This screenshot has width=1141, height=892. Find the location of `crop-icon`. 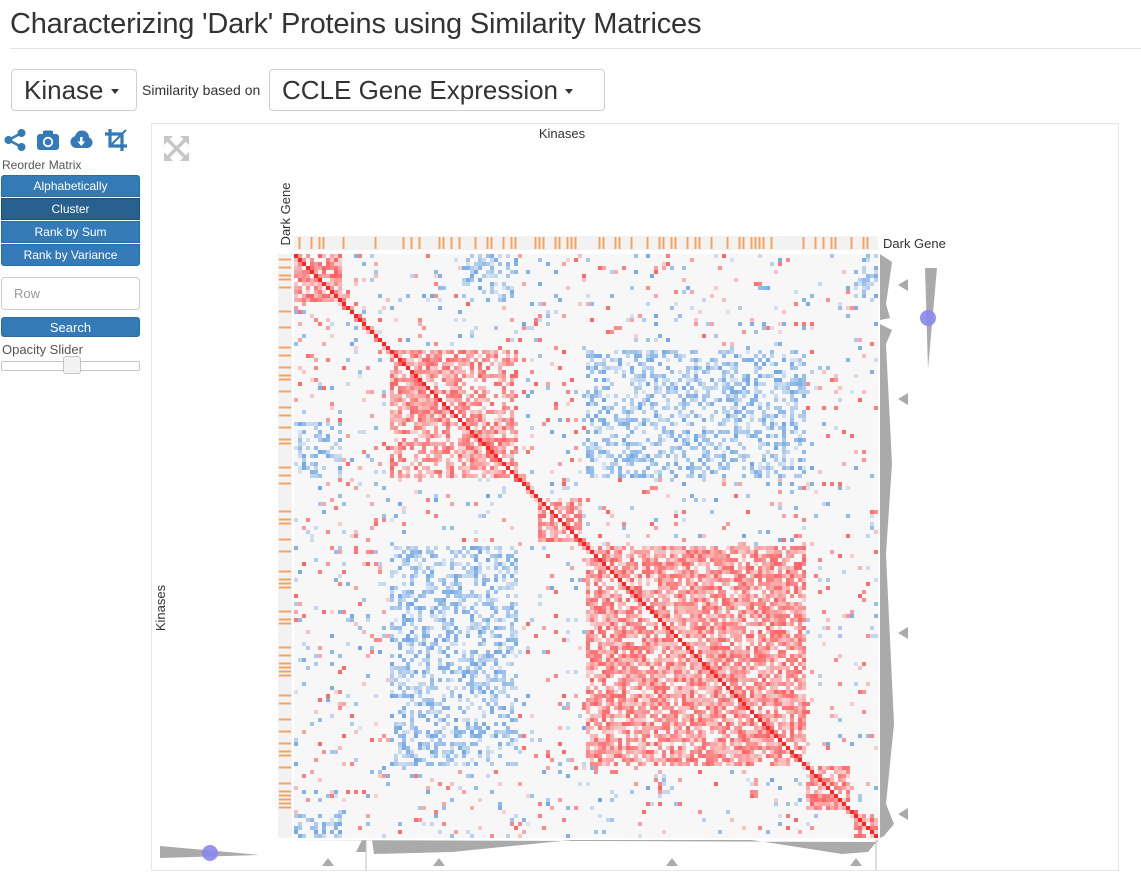

crop-icon is located at coordinates (116, 140).